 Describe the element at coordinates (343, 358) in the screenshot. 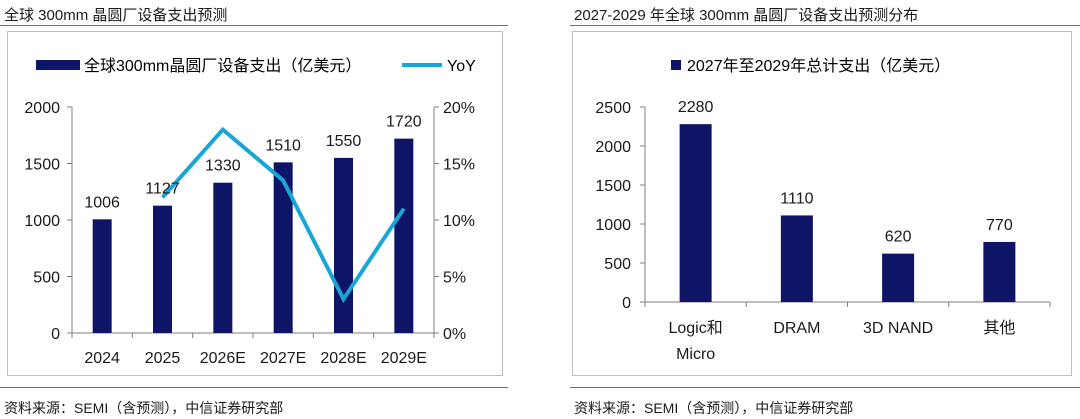

I see `left-x-tick-label: 2028E` at that location.